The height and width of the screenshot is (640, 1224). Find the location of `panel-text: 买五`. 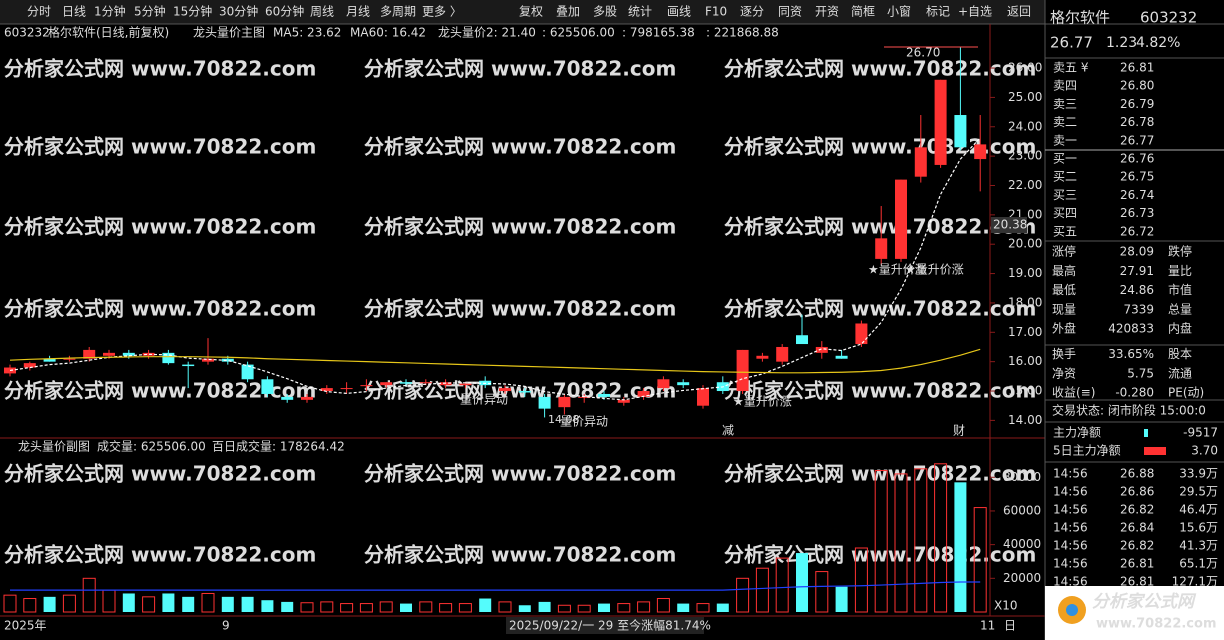

panel-text: 买五 is located at coordinates (1065, 231).